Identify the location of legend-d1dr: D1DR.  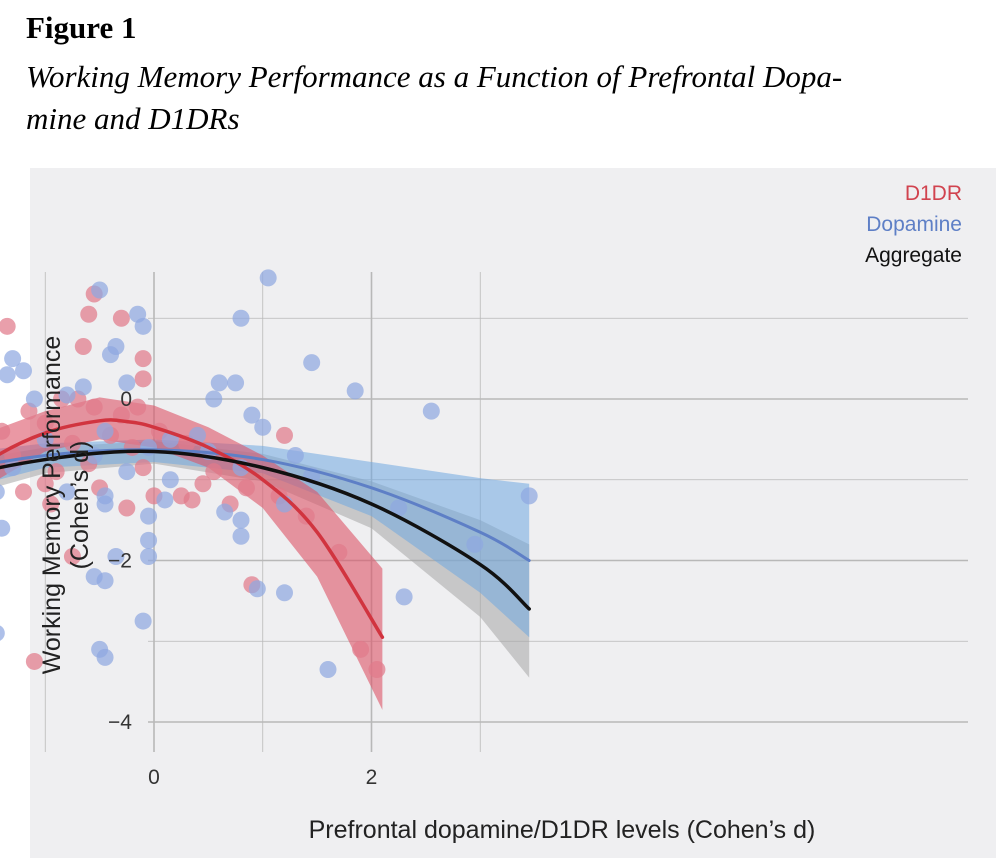
(933, 193).